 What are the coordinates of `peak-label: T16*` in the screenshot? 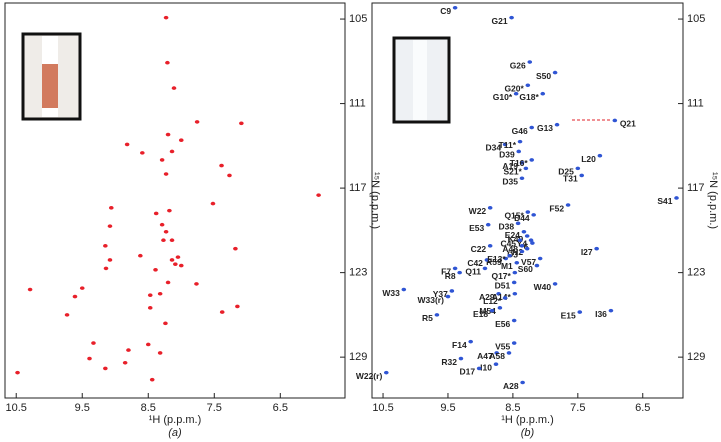 It's located at (519, 163).